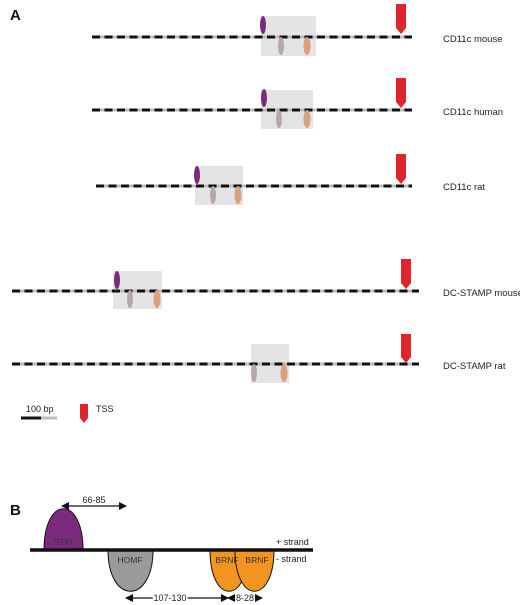 The height and width of the screenshot is (605, 520). What do you see at coordinates (15, 510) in the screenshot?
I see `panel-b-letter: B` at bounding box center [15, 510].